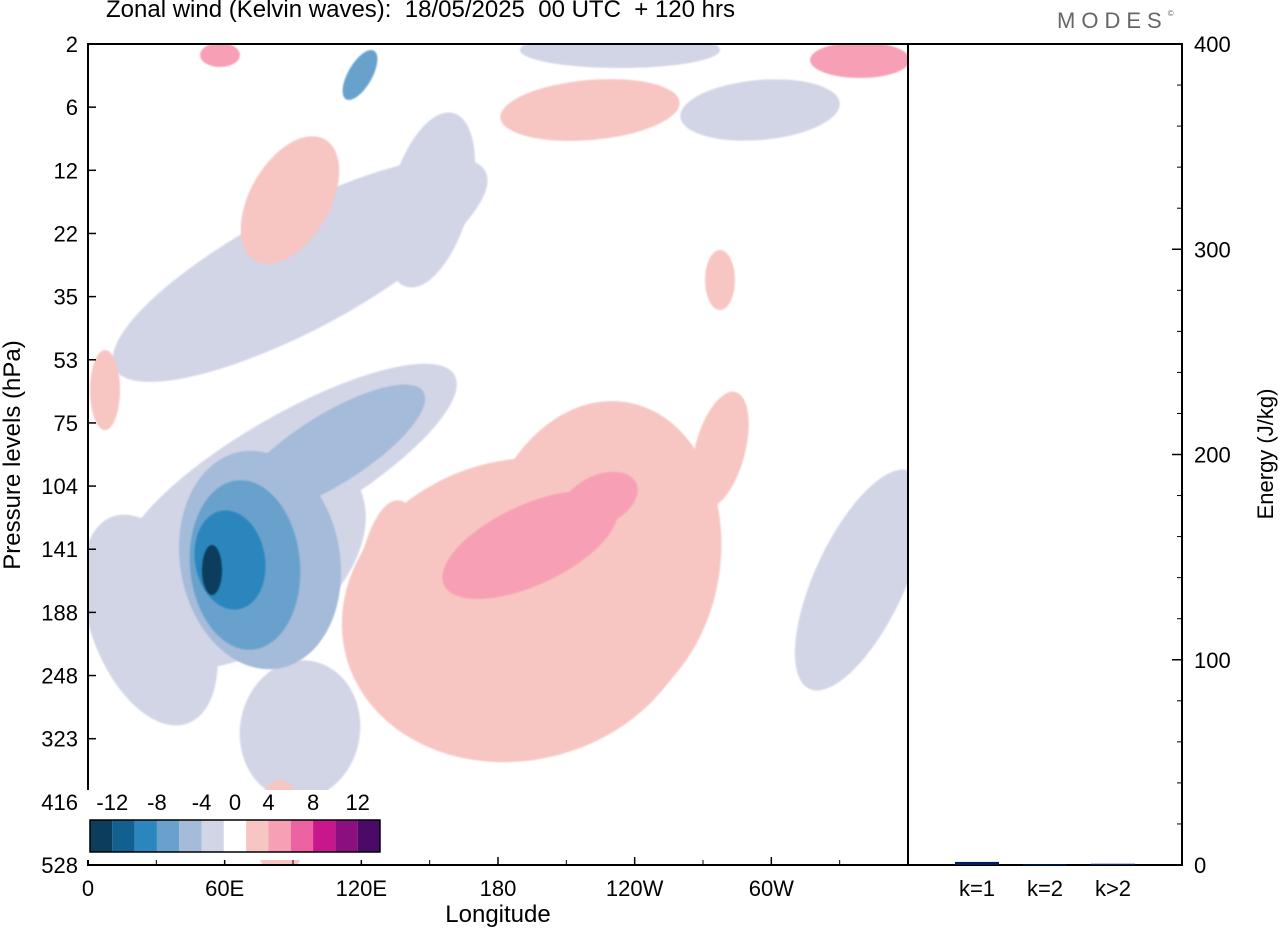 Image resolution: width=1280 pixels, height=930 pixels. I want to click on y-tick-label: 2, so click(72, 44).